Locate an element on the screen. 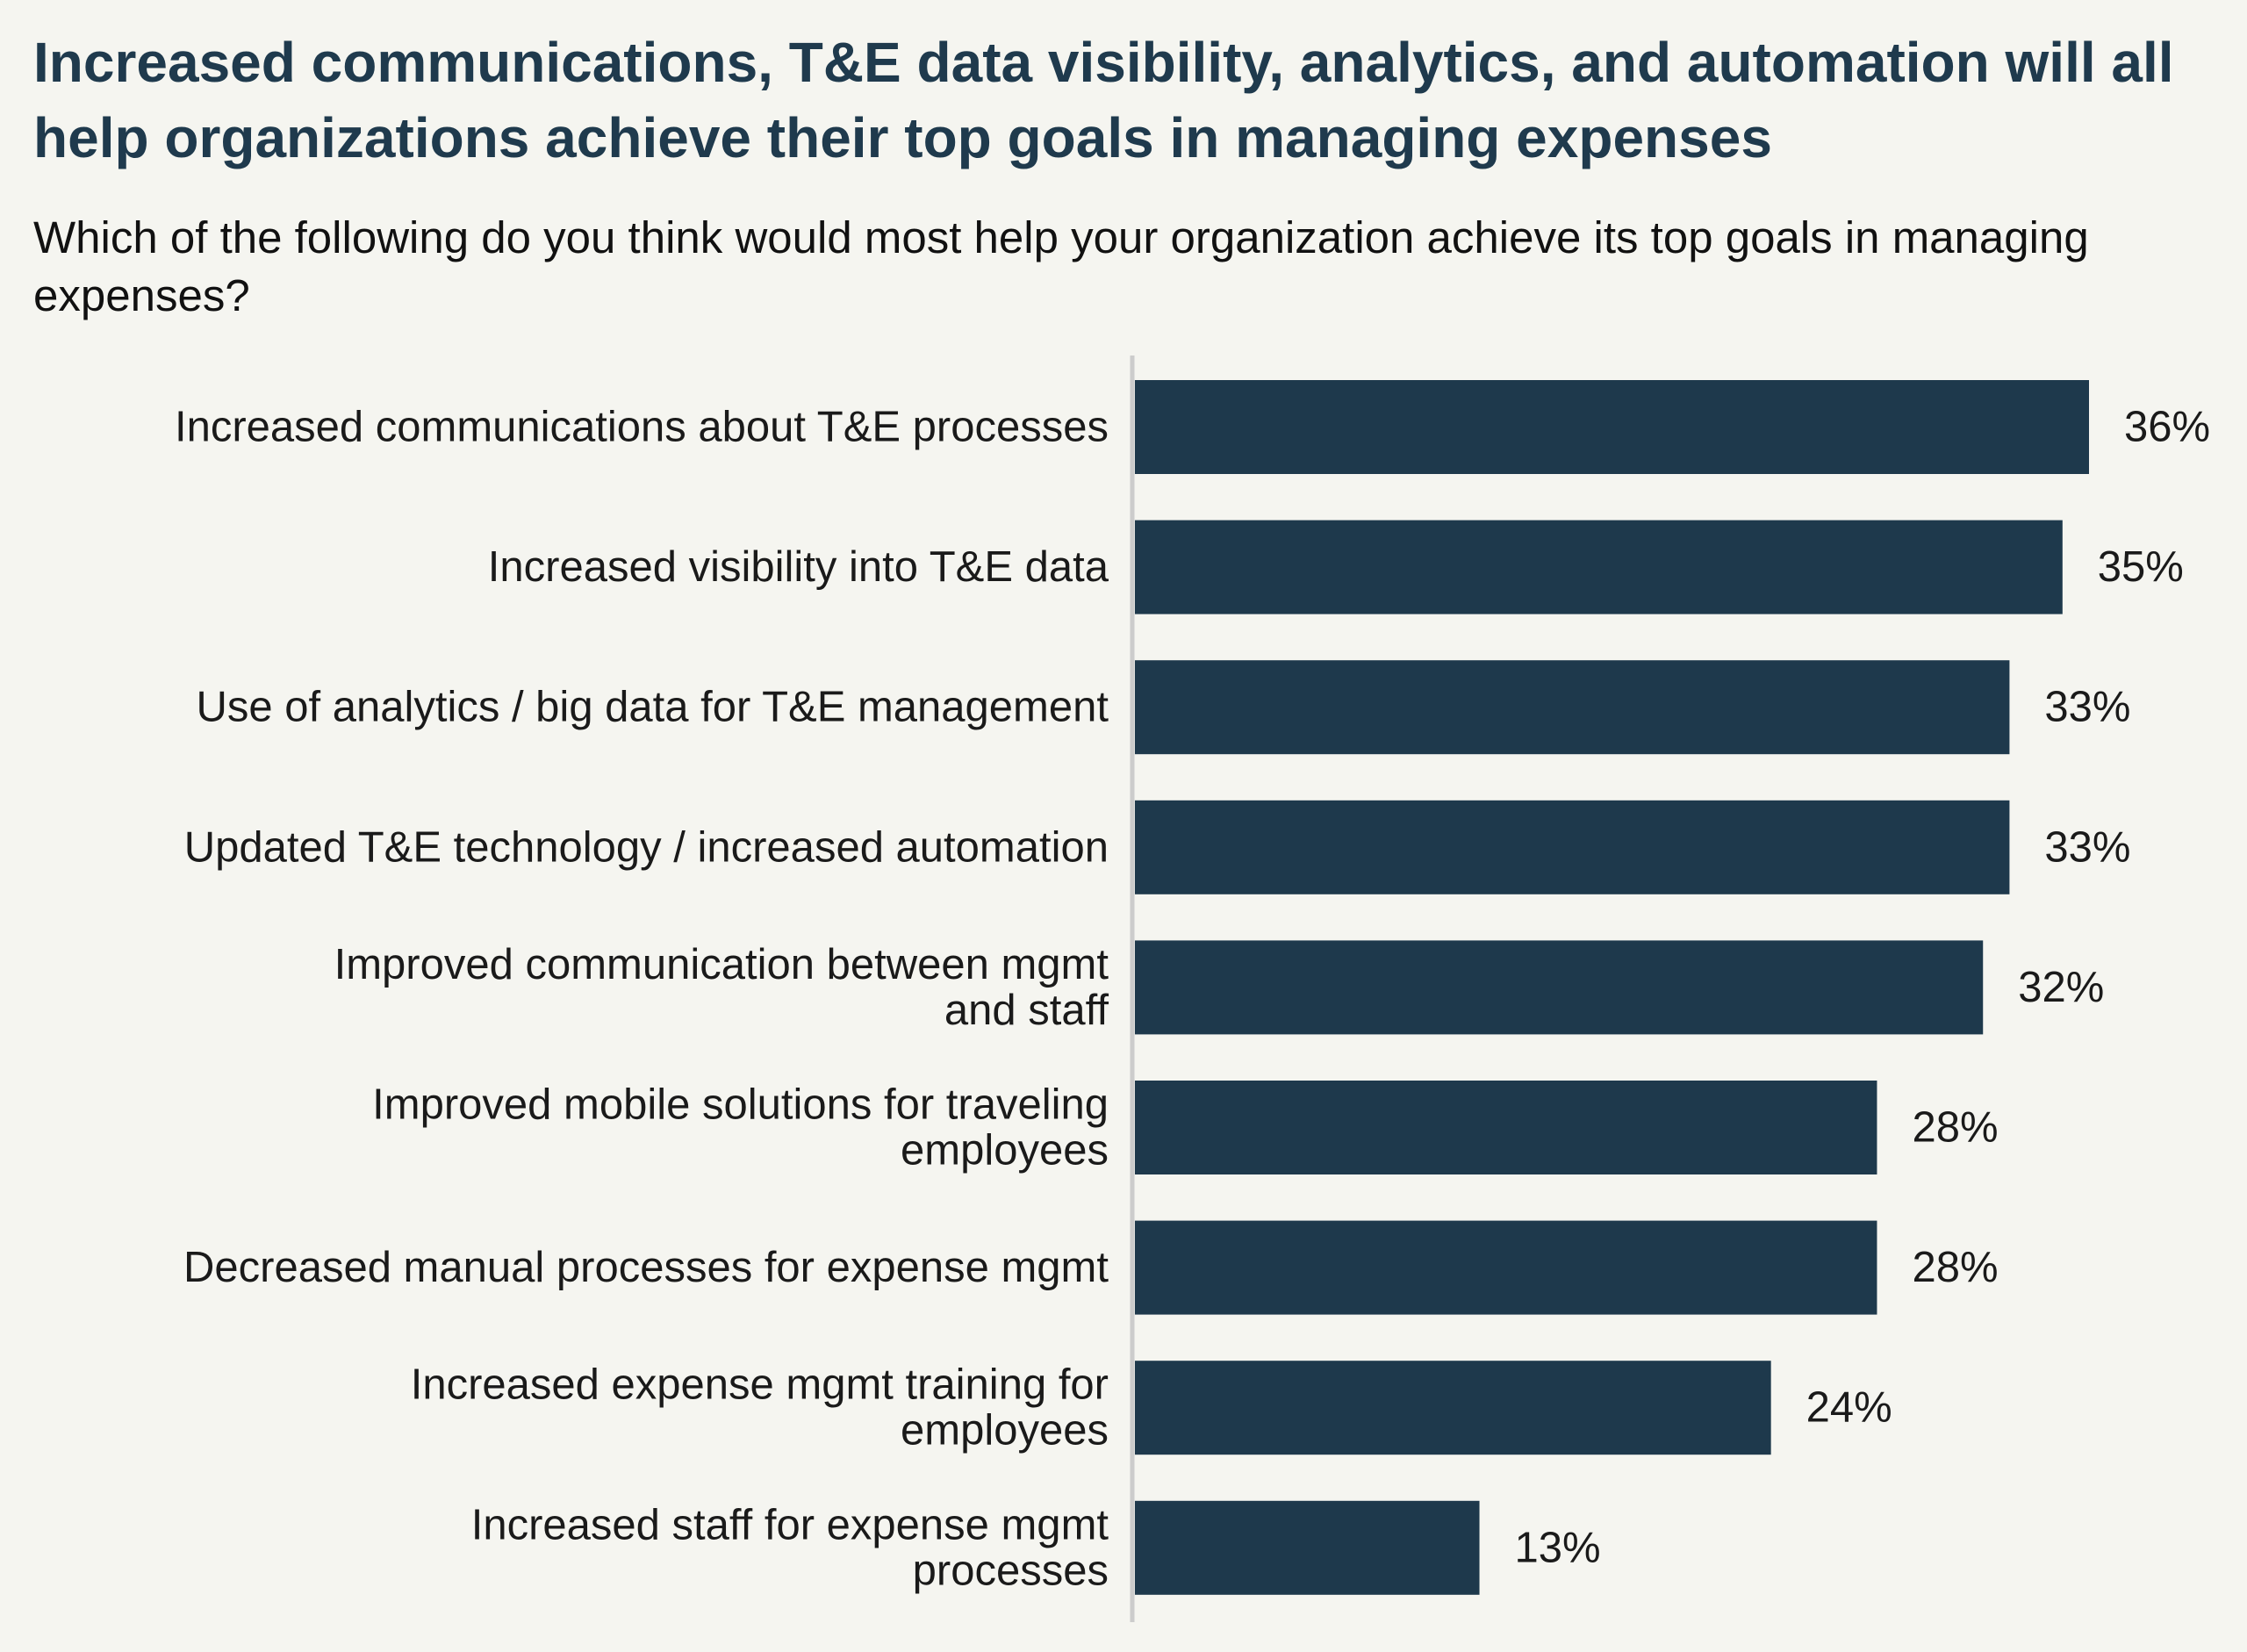 The width and height of the screenshot is (2247, 1652). value-label-3: 33% is located at coordinates (2087, 707).